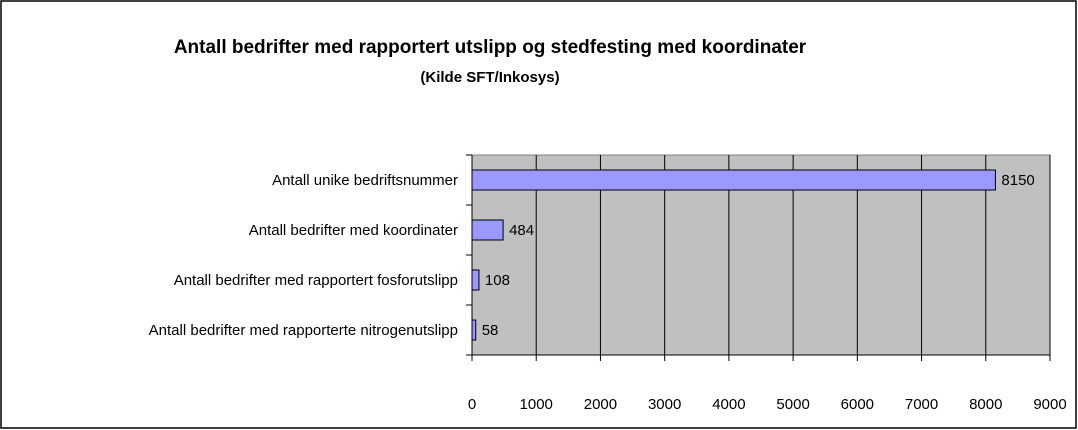 Image resolution: width=1078 pixels, height=430 pixels. What do you see at coordinates (521, 230) in the screenshot?
I see `data-label: 484` at bounding box center [521, 230].